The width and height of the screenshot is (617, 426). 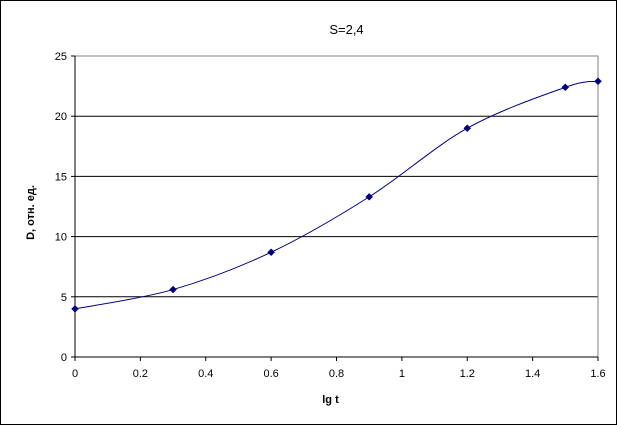 I want to click on y-tick-label: 20, so click(x=61, y=117).